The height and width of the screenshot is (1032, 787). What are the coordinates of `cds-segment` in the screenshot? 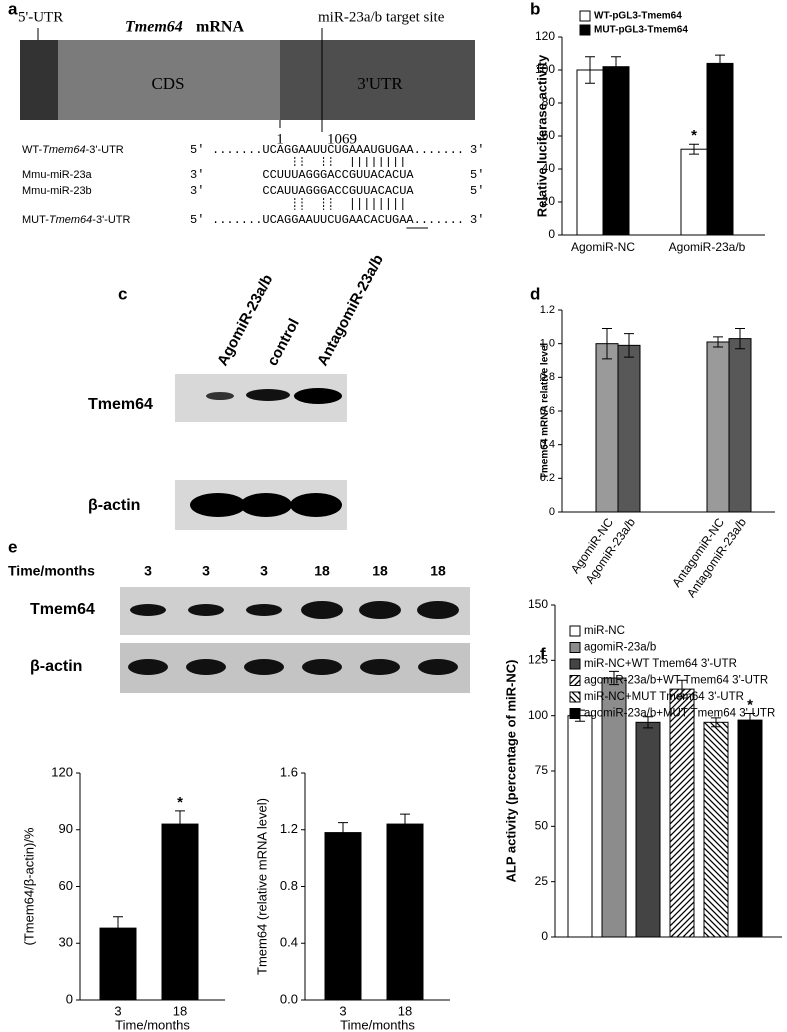 It's located at (169, 80).